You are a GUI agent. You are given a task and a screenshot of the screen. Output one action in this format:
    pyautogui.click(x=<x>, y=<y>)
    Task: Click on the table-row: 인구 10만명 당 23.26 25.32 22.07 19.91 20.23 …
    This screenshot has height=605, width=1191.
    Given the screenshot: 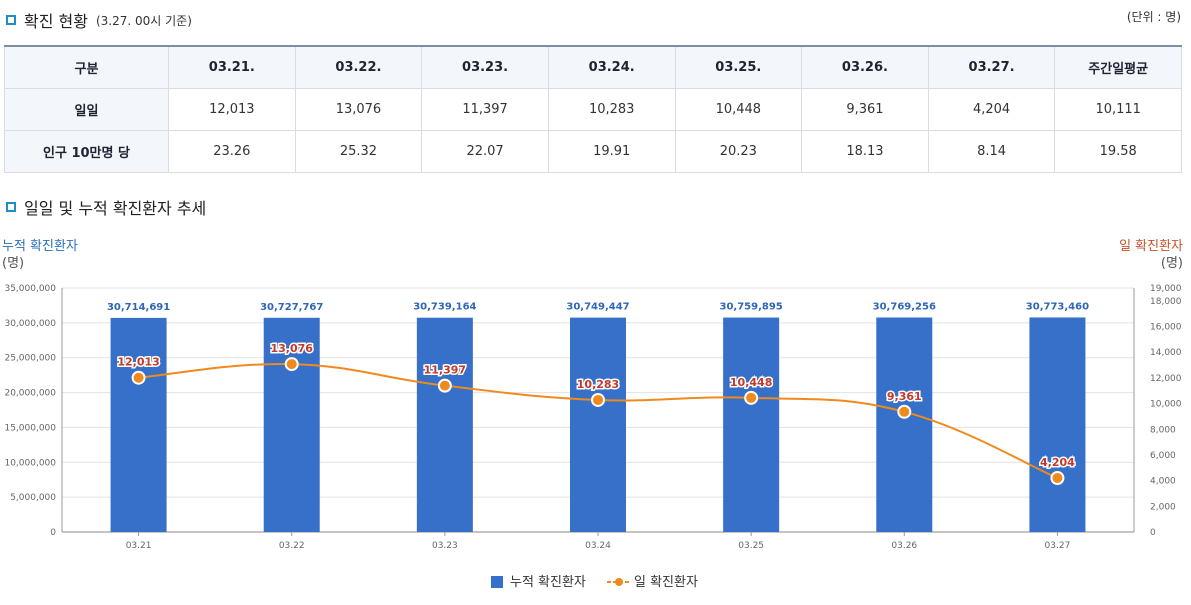 What is the action you would take?
    pyautogui.click(x=593, y=151)
    